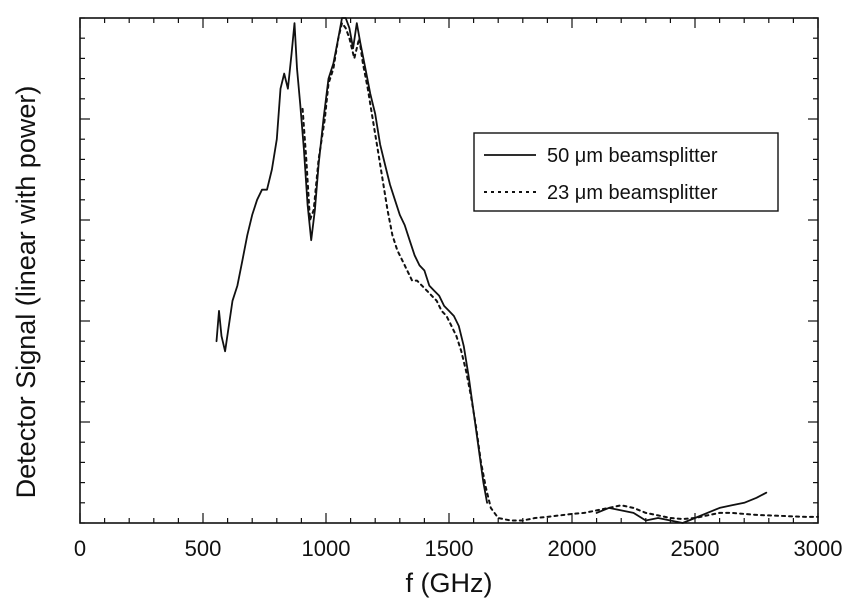 Image resolution: width=853 pixels, height=609 pixels. What do you see at coordinates (632, 193) in the screenshot?
I see `legend-label-2: 23 μm beamsplitter` at bounding box center [632, 193].